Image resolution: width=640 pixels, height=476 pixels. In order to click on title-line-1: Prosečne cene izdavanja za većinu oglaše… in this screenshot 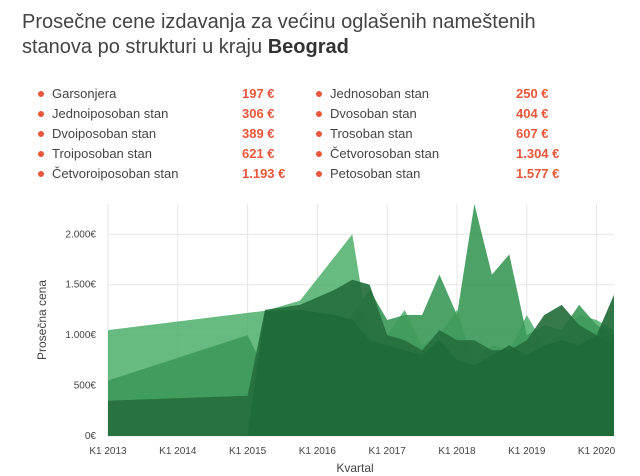, I will do `click(279, 22)`.